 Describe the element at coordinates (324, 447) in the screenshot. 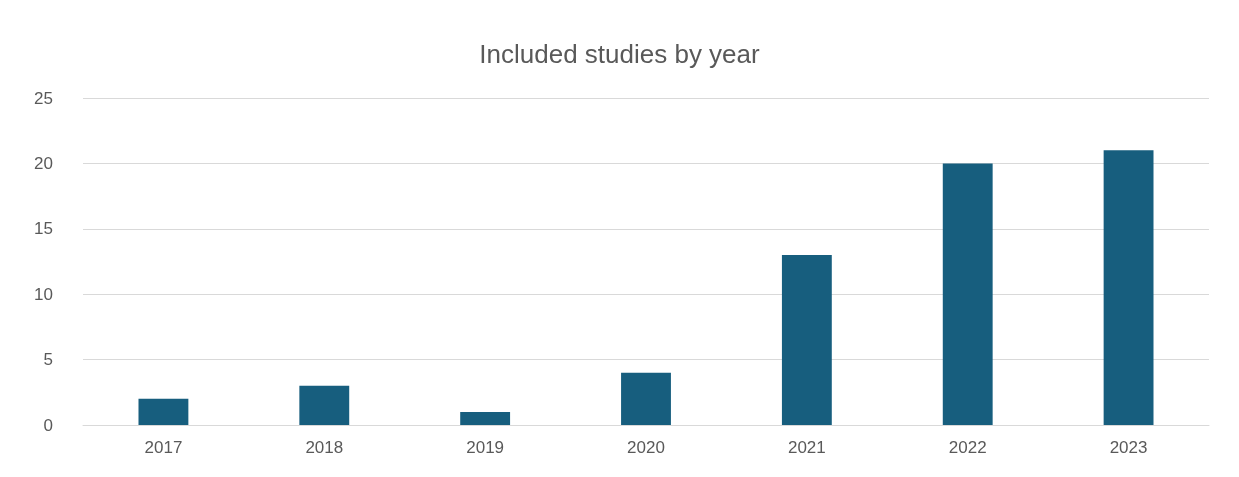

I see `x-tick-label: 2018` at that location.